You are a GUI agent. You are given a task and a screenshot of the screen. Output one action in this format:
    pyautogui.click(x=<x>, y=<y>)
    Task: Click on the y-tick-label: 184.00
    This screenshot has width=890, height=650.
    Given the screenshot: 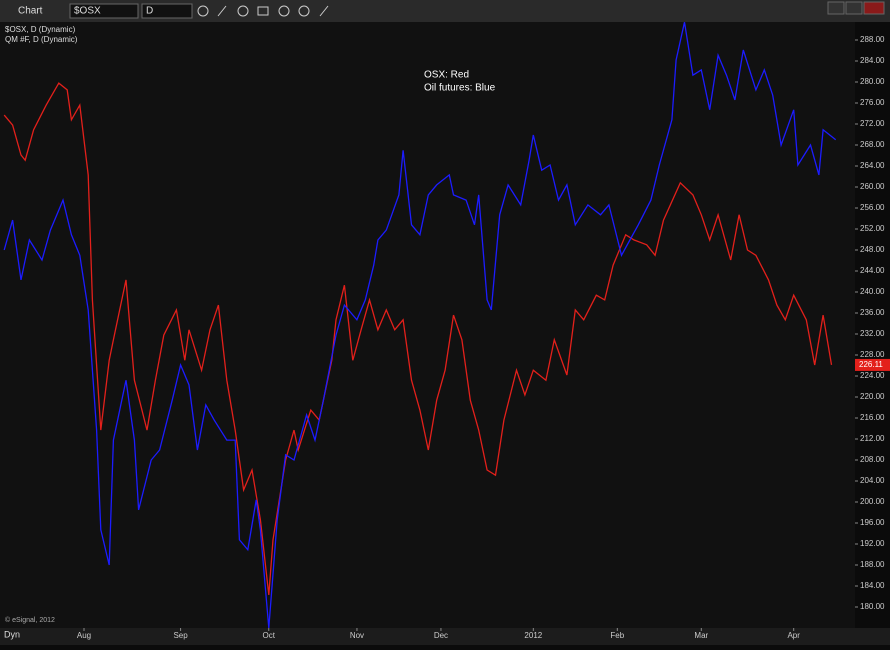 What is the action you would take?
    pyautogui.click(x=872, y=585)
    